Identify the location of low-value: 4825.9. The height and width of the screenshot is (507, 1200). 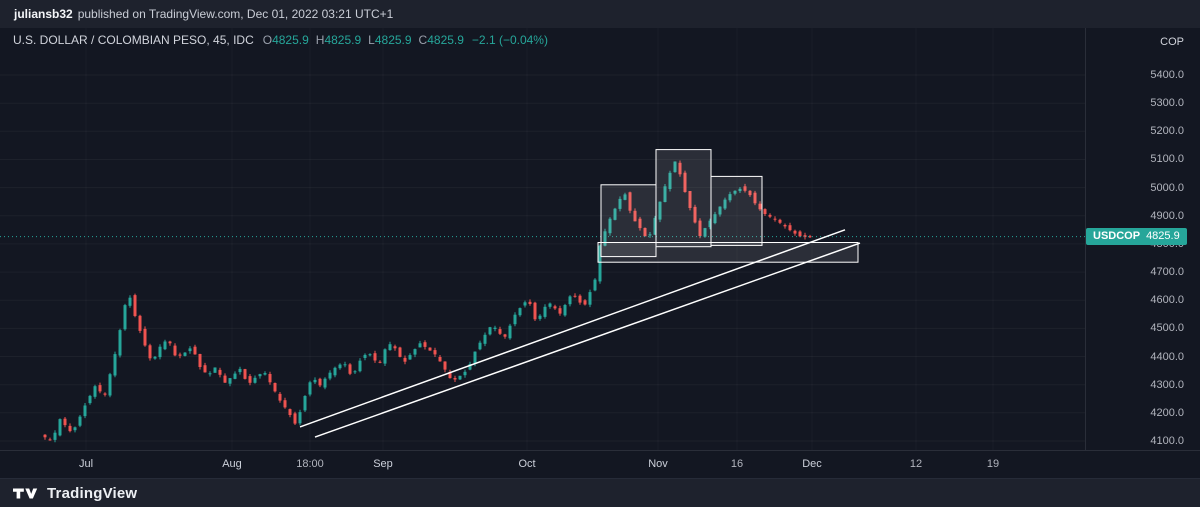
(393, 40).